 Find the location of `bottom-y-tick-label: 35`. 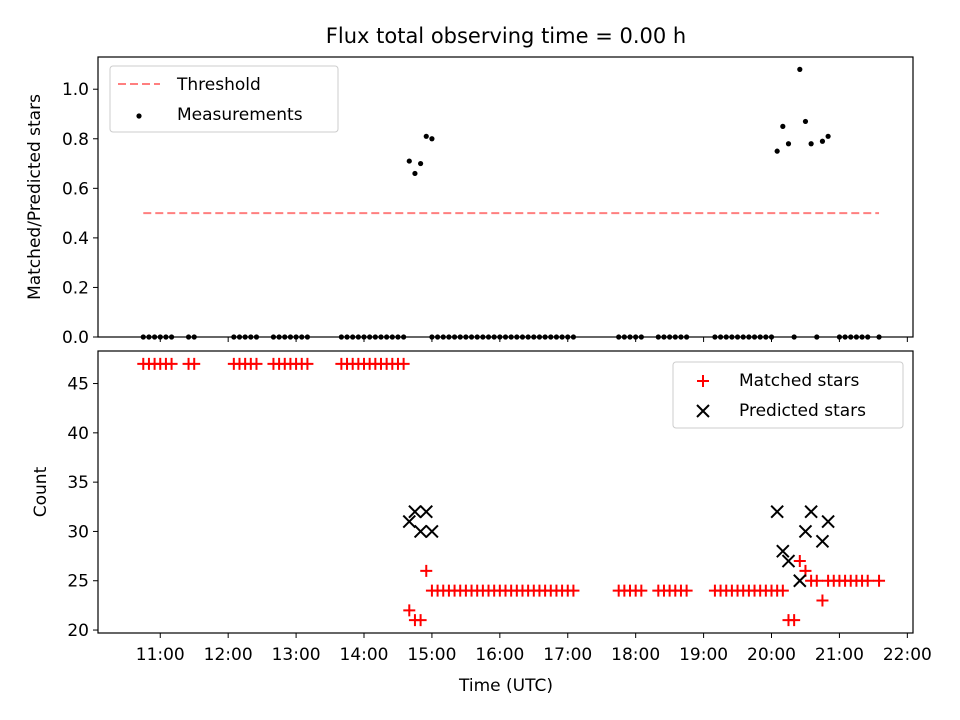

bottom-y-tick-label: 35 is located at coordinates (78, 483).